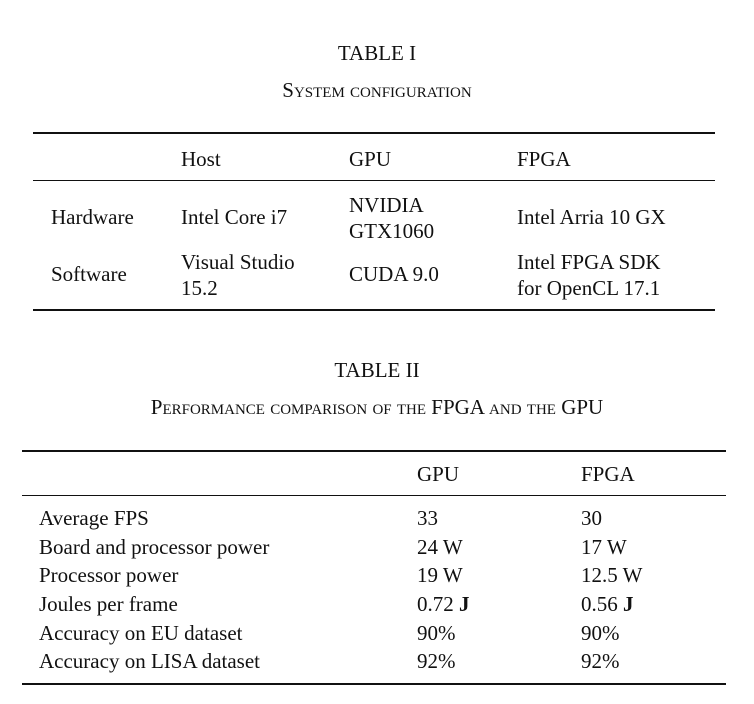 The height and width of the screenshot is (704, 754). I want to click on table1-cell-host-line2: 15.2, so click(199, 288).